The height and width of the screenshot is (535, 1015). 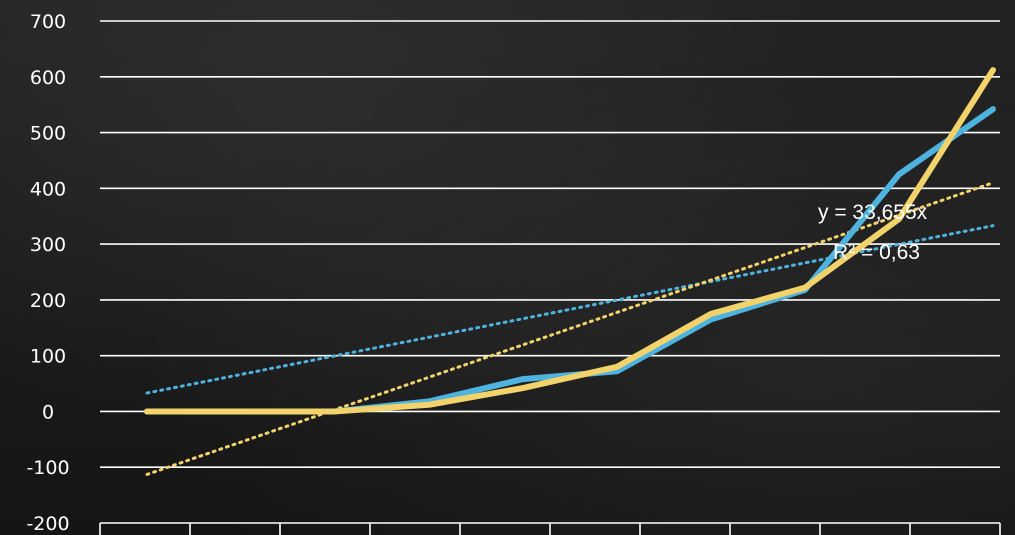 I want to click on y-tick-label: 300, so click(x=48, y=245).